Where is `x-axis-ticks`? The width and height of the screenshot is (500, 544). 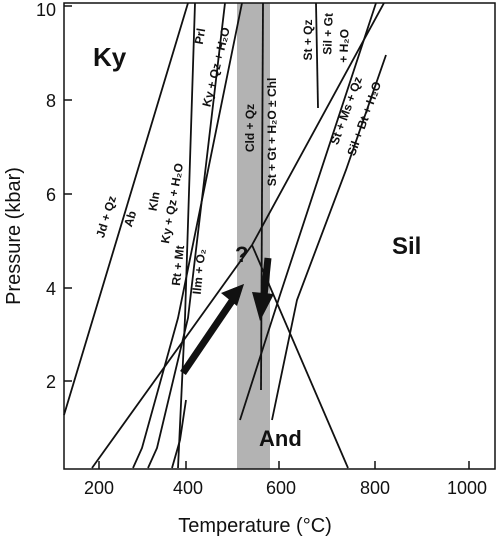 x-axis-ticks is located at coordinates (284, 465).